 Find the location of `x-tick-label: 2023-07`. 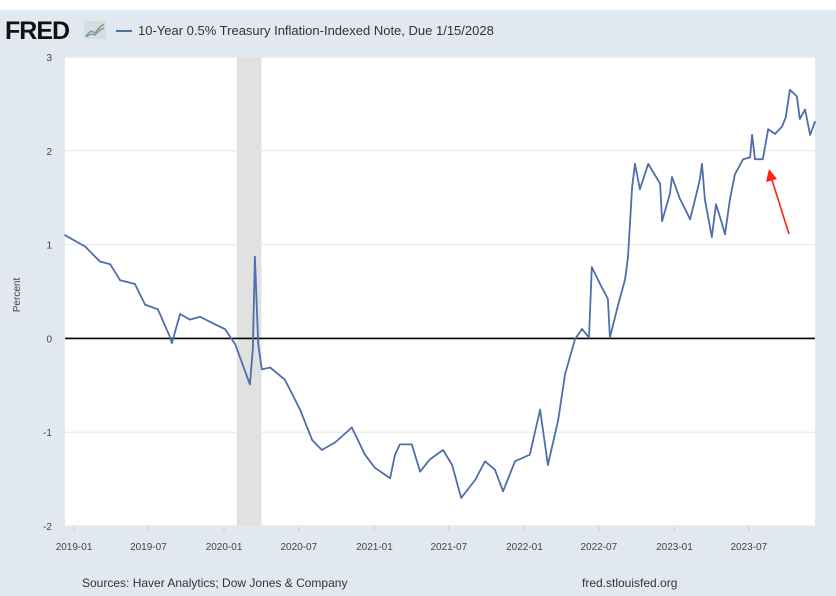

x-tick-label: 2023-07 is located at coordinates (748, 547).